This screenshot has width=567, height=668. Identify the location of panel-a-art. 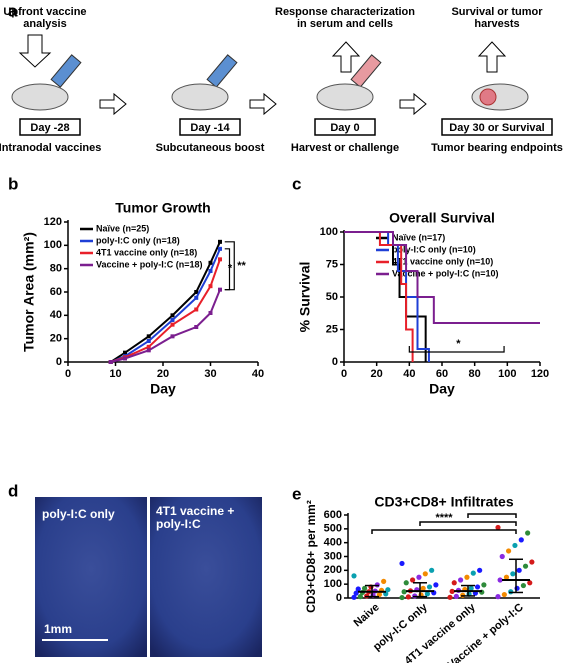
(270, 75).